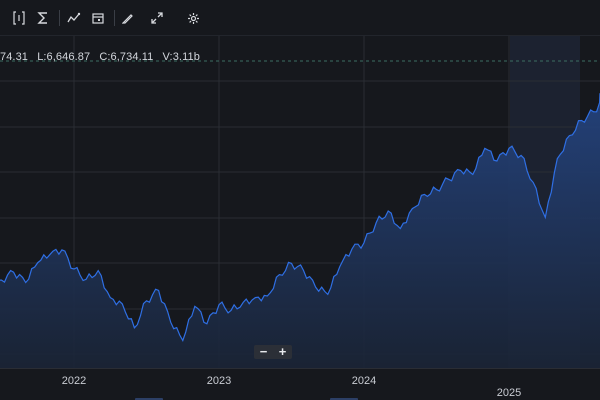 The image size is (600, 400). I want to click on ohlc-readout: 74.31 L:6,646.87 C:6,734.11 V:3.11b, so click(103, 57).